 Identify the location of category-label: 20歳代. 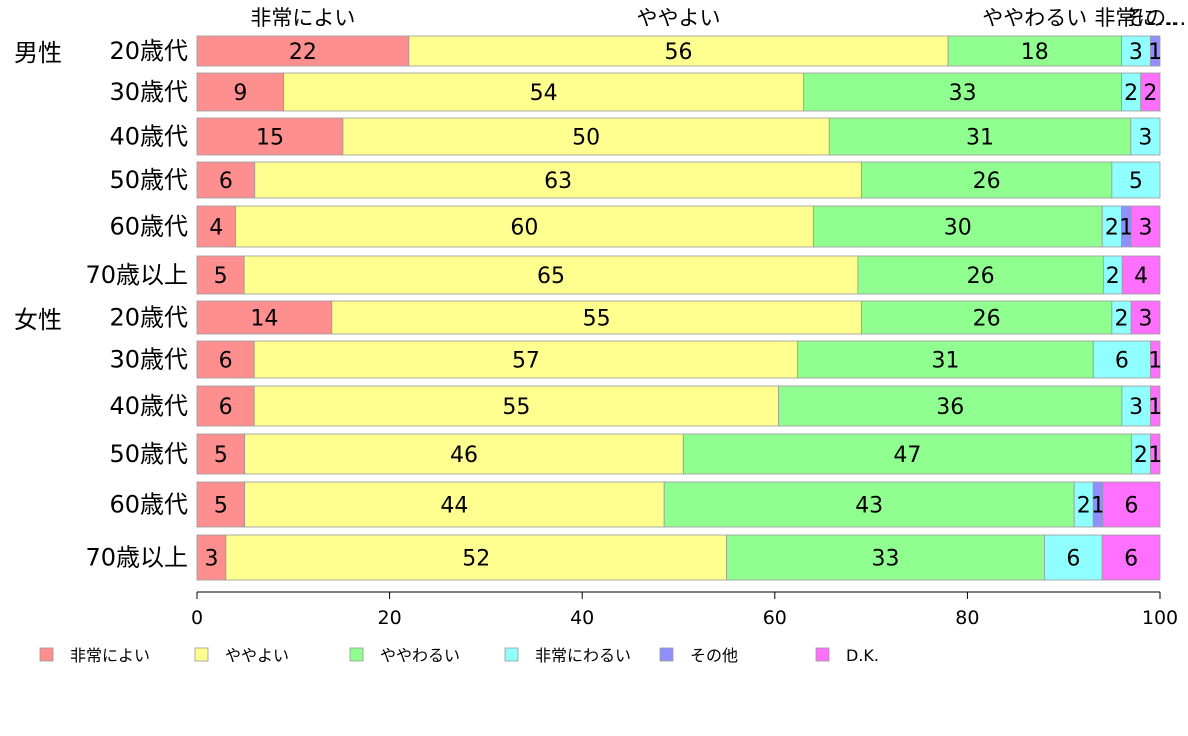
(148, 51).